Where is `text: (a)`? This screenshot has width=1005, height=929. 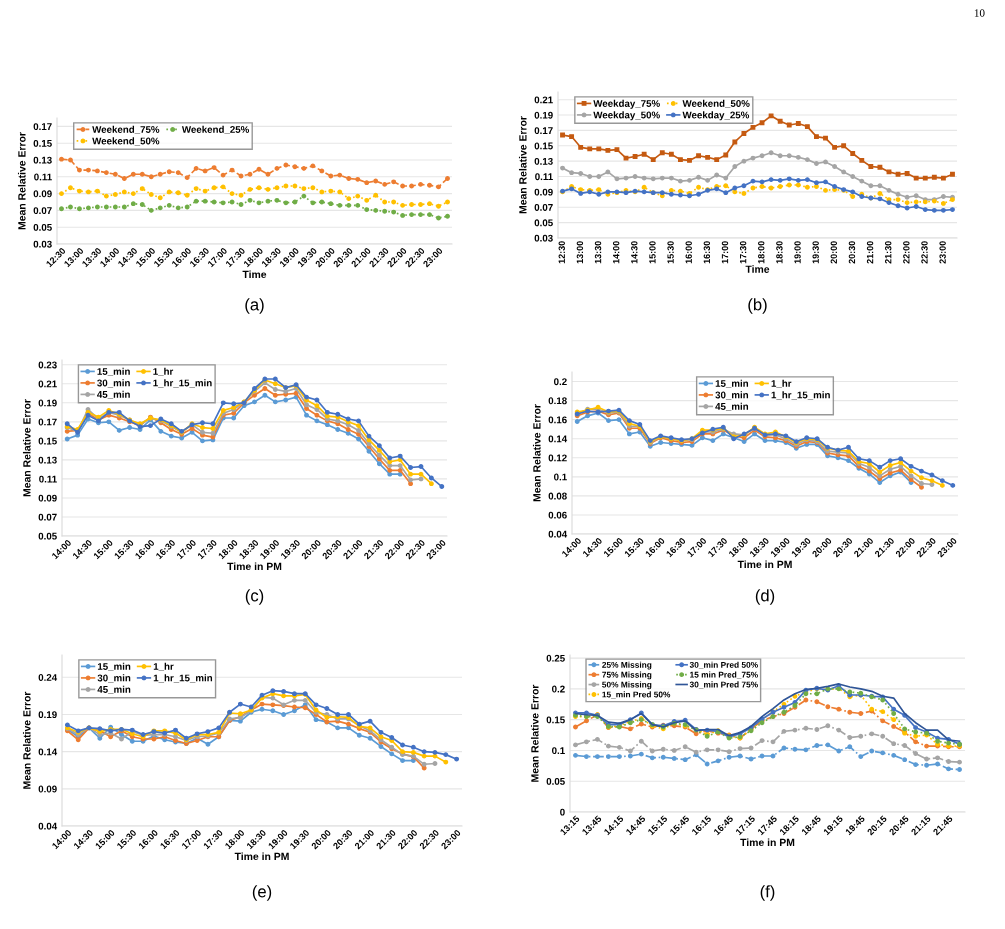 text: (a) is located at coordinates (254, 306).